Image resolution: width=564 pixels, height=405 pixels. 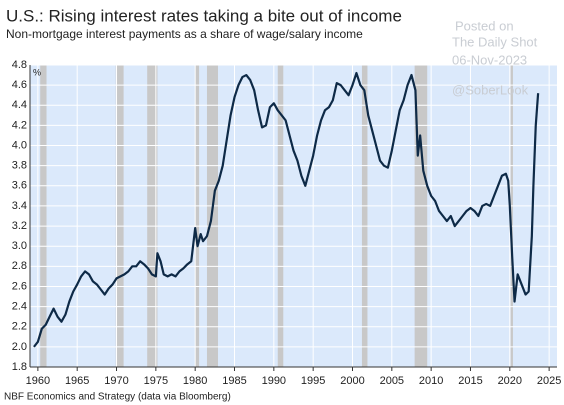 I want to click on y-tick-label: 4.4, so click(x=19, y=105).